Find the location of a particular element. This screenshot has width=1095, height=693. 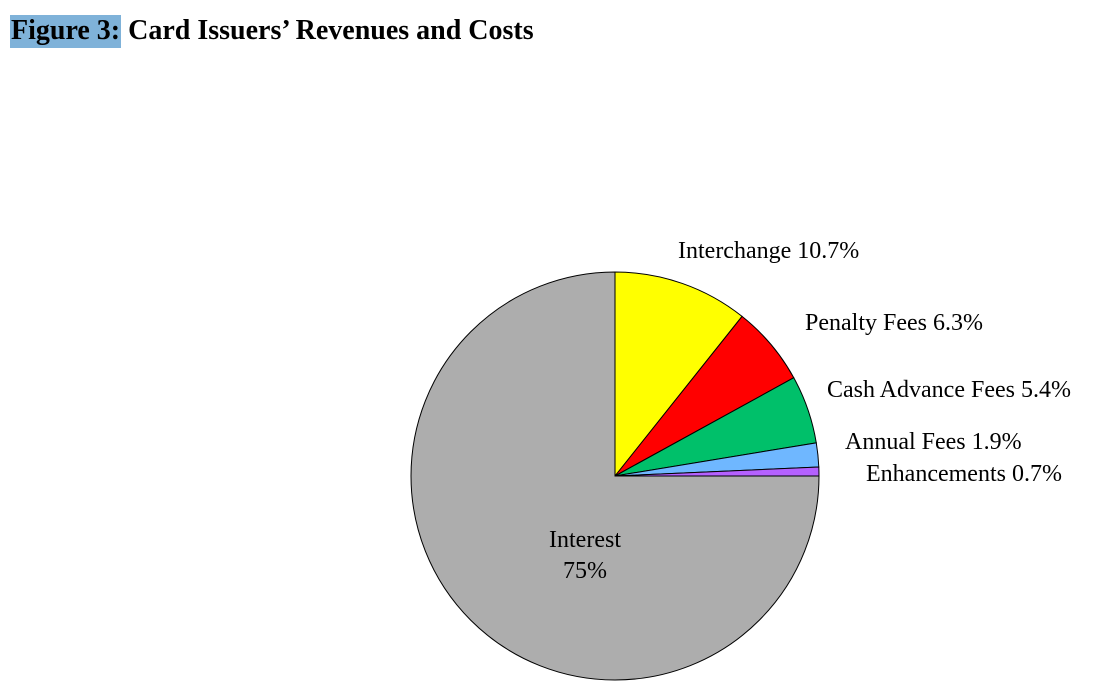

slice-label-enhancements: Enhancements 0.7% is located at coordinates (964, 474).